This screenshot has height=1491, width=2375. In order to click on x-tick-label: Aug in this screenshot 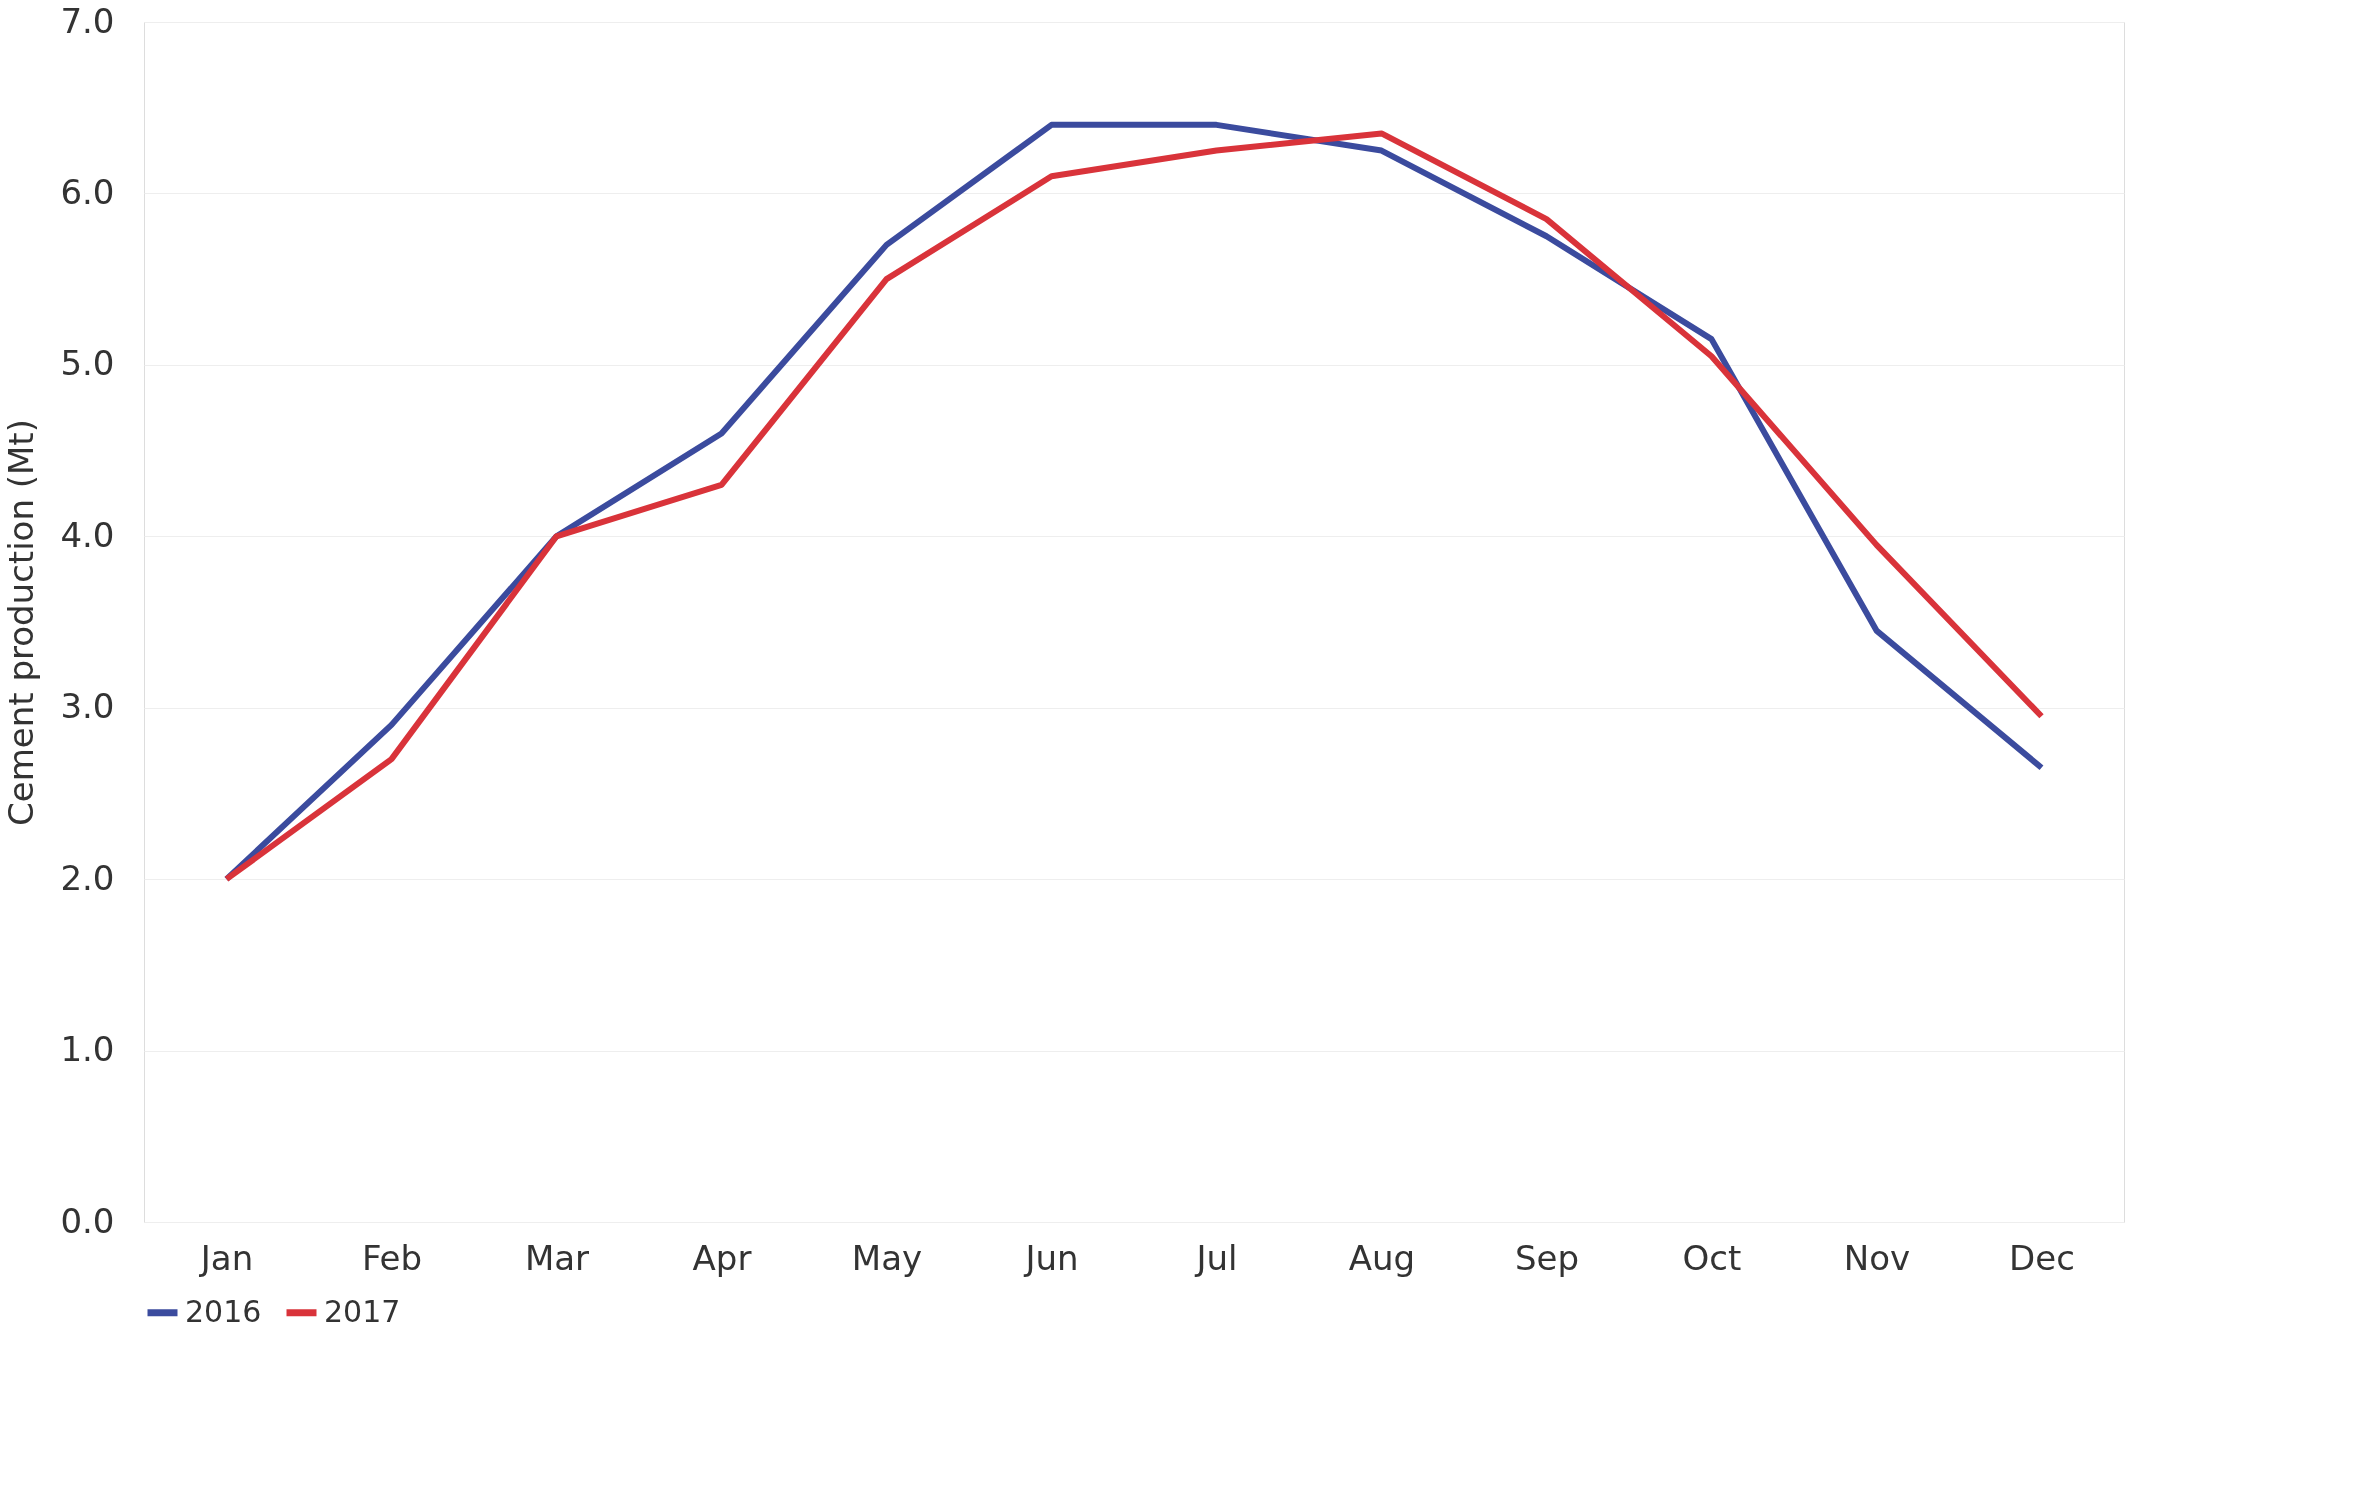, I will do `click(1382, 1257)`.